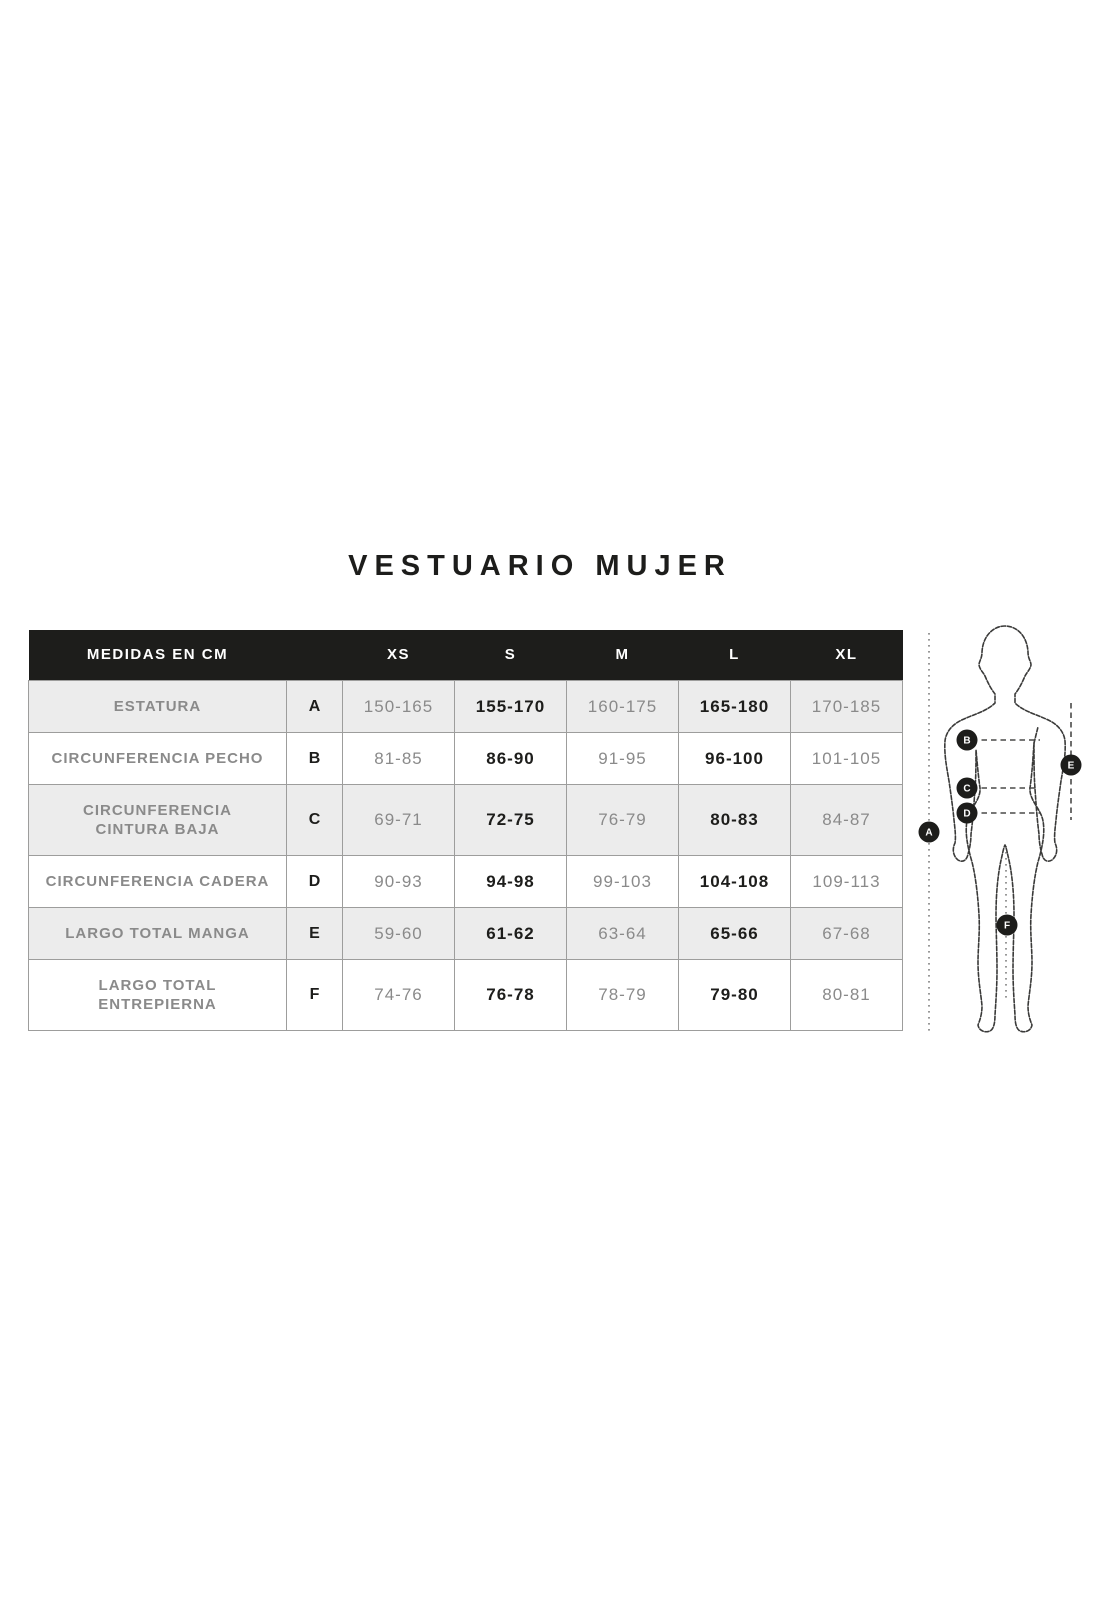  Describe the element at coordinates (314, 994) in the screenshot. I see `measure-letter-cell: F` at that location.